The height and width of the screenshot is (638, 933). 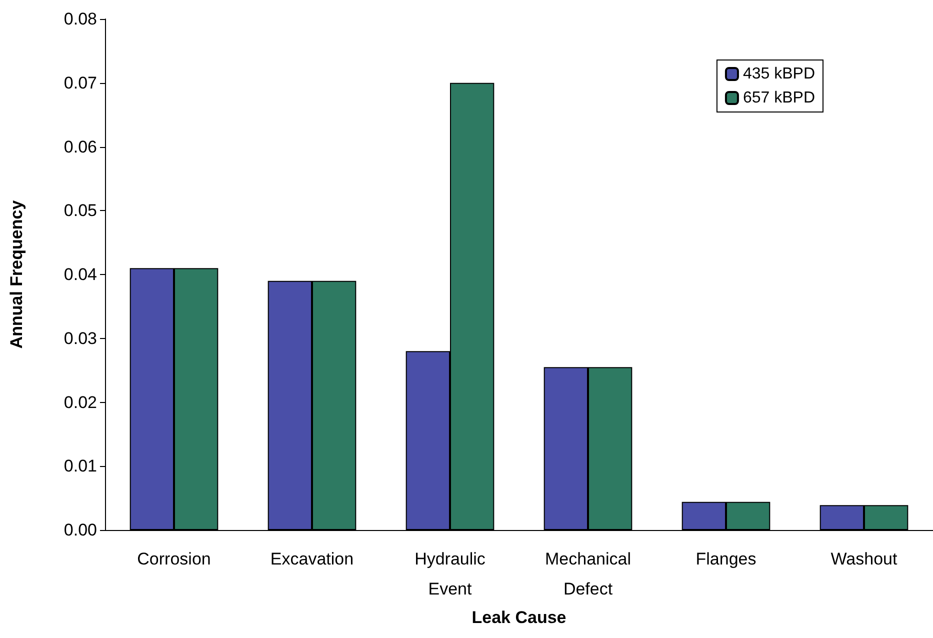 What do you see at coordinates (726, 559) in the screenshot?
I see `x-tick-label: Flanges` at bounding box center [726, 559].